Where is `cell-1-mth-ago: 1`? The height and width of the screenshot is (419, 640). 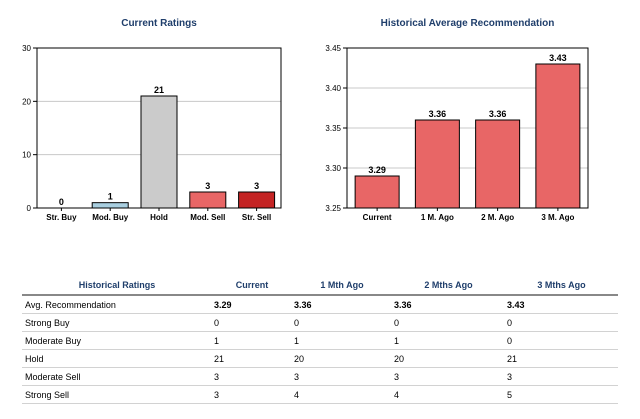 cell-1-mth-ago: 1 is located at coordinates (342, 340).